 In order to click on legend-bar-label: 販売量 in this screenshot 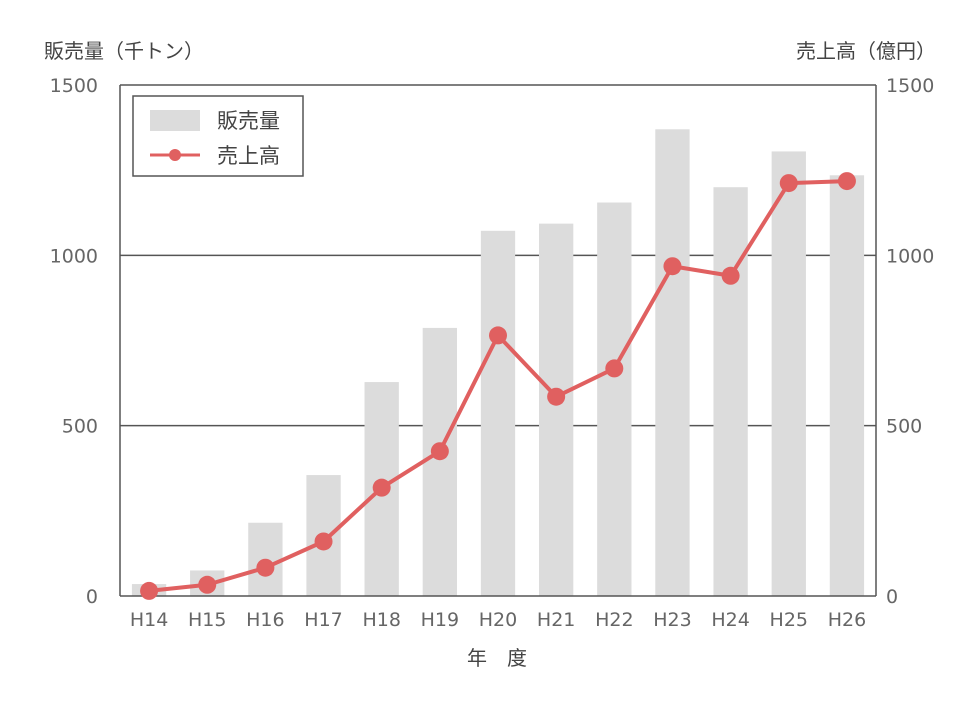, I will do `click(248, 121)`.